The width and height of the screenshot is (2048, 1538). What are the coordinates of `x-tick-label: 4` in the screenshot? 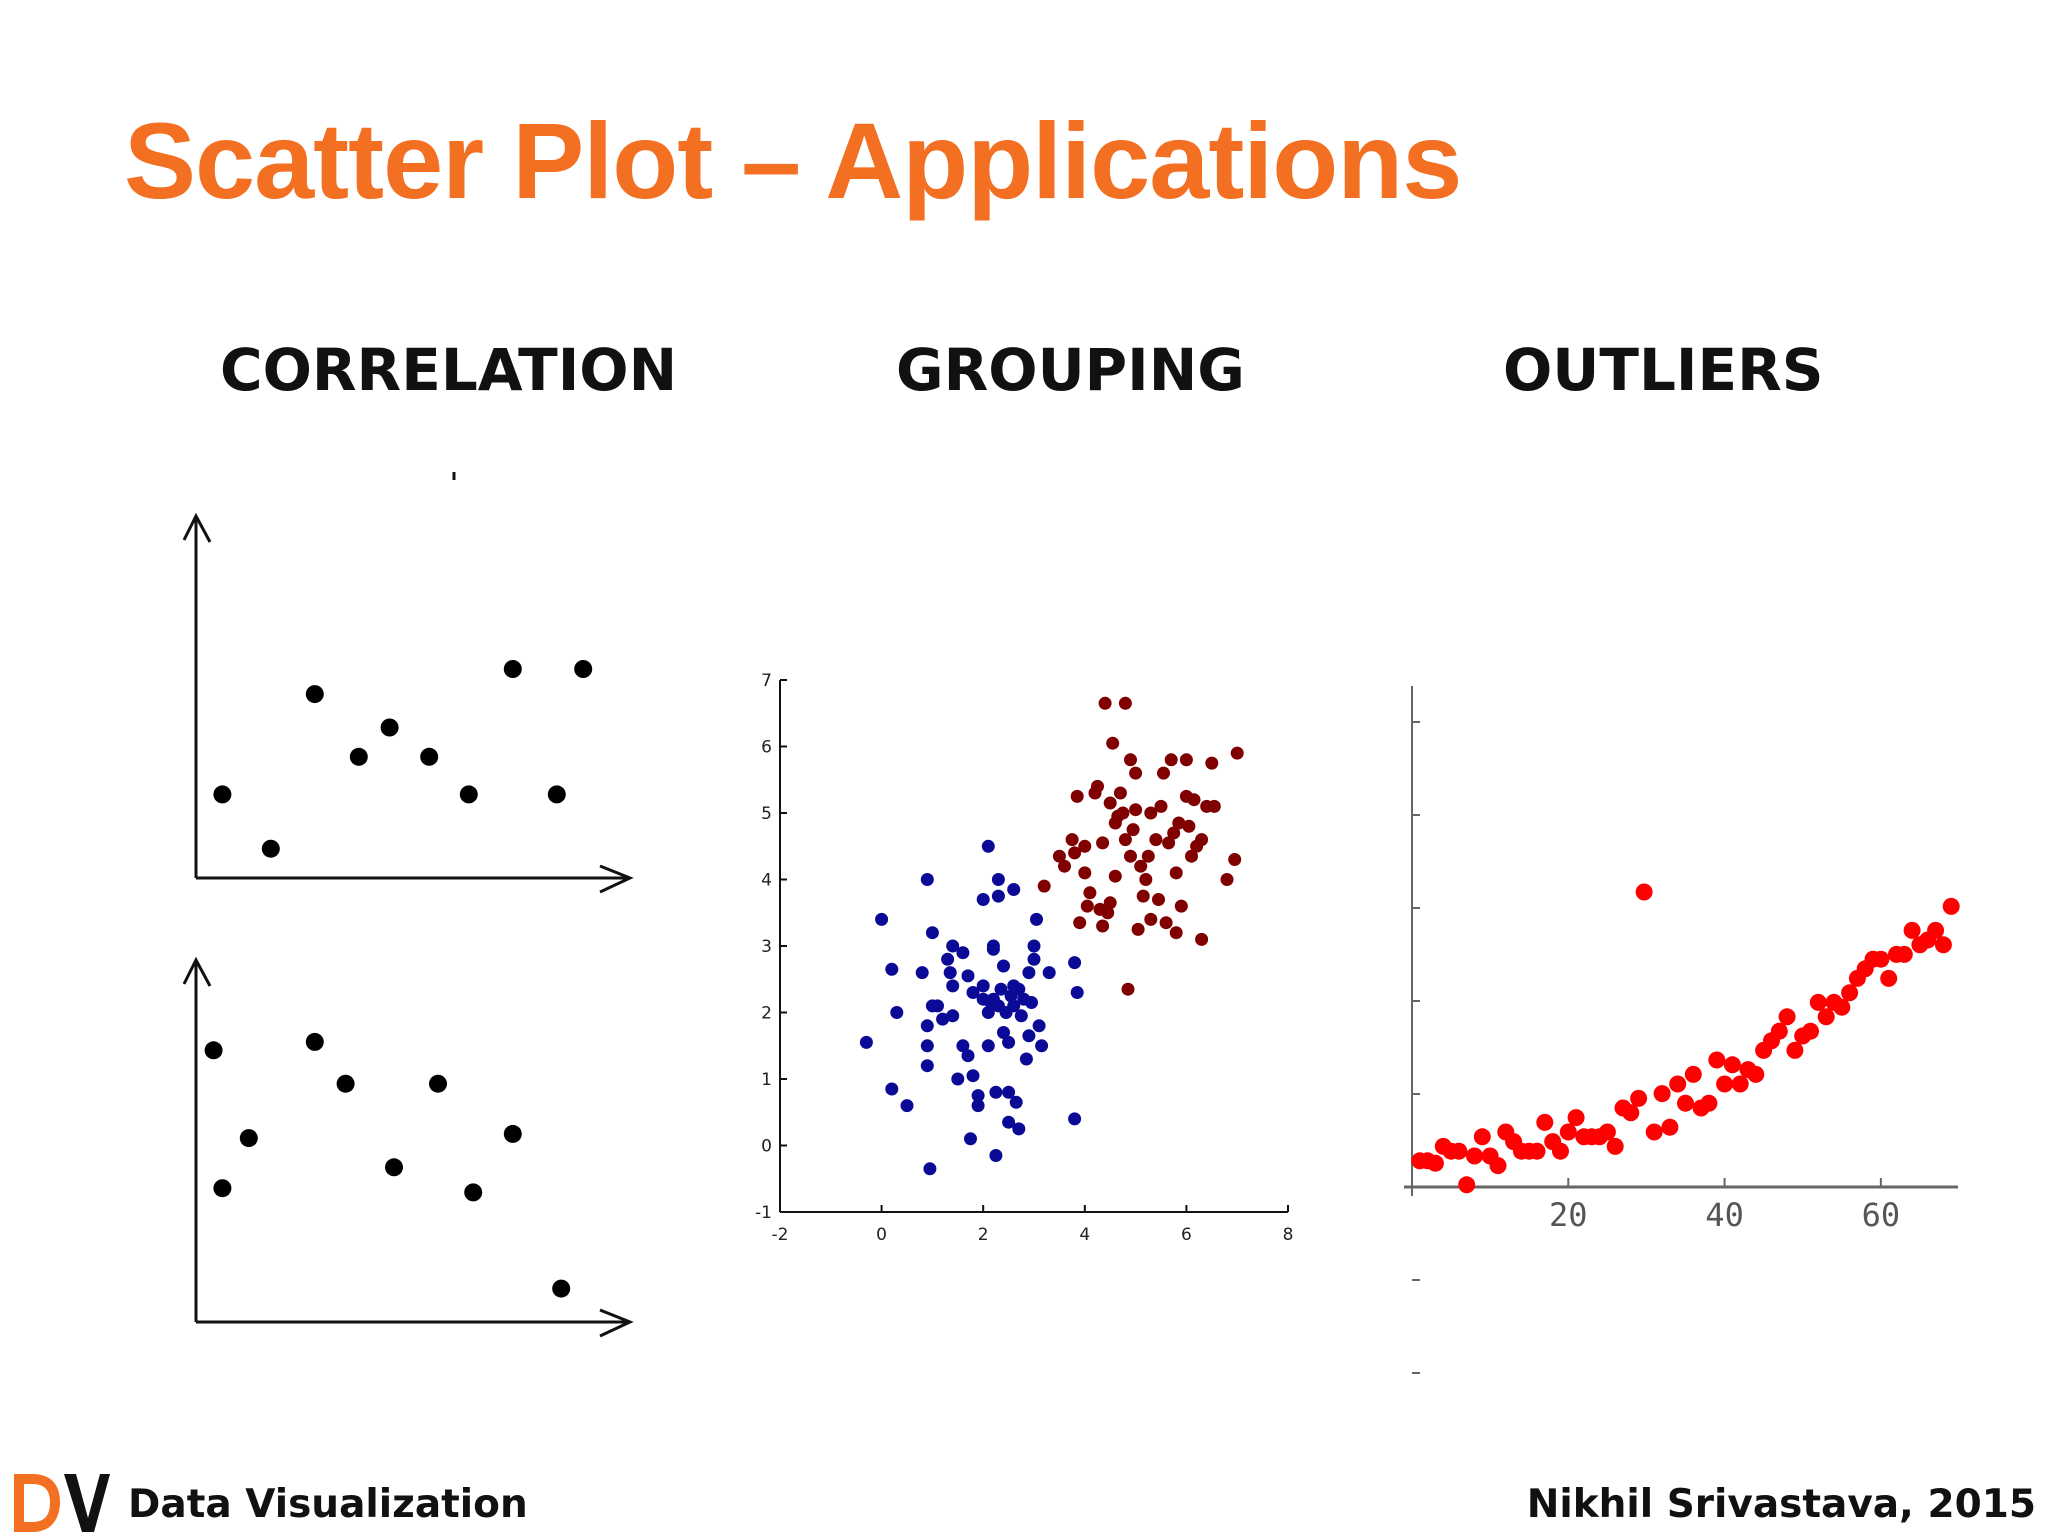 It's located at (1084, 1235).